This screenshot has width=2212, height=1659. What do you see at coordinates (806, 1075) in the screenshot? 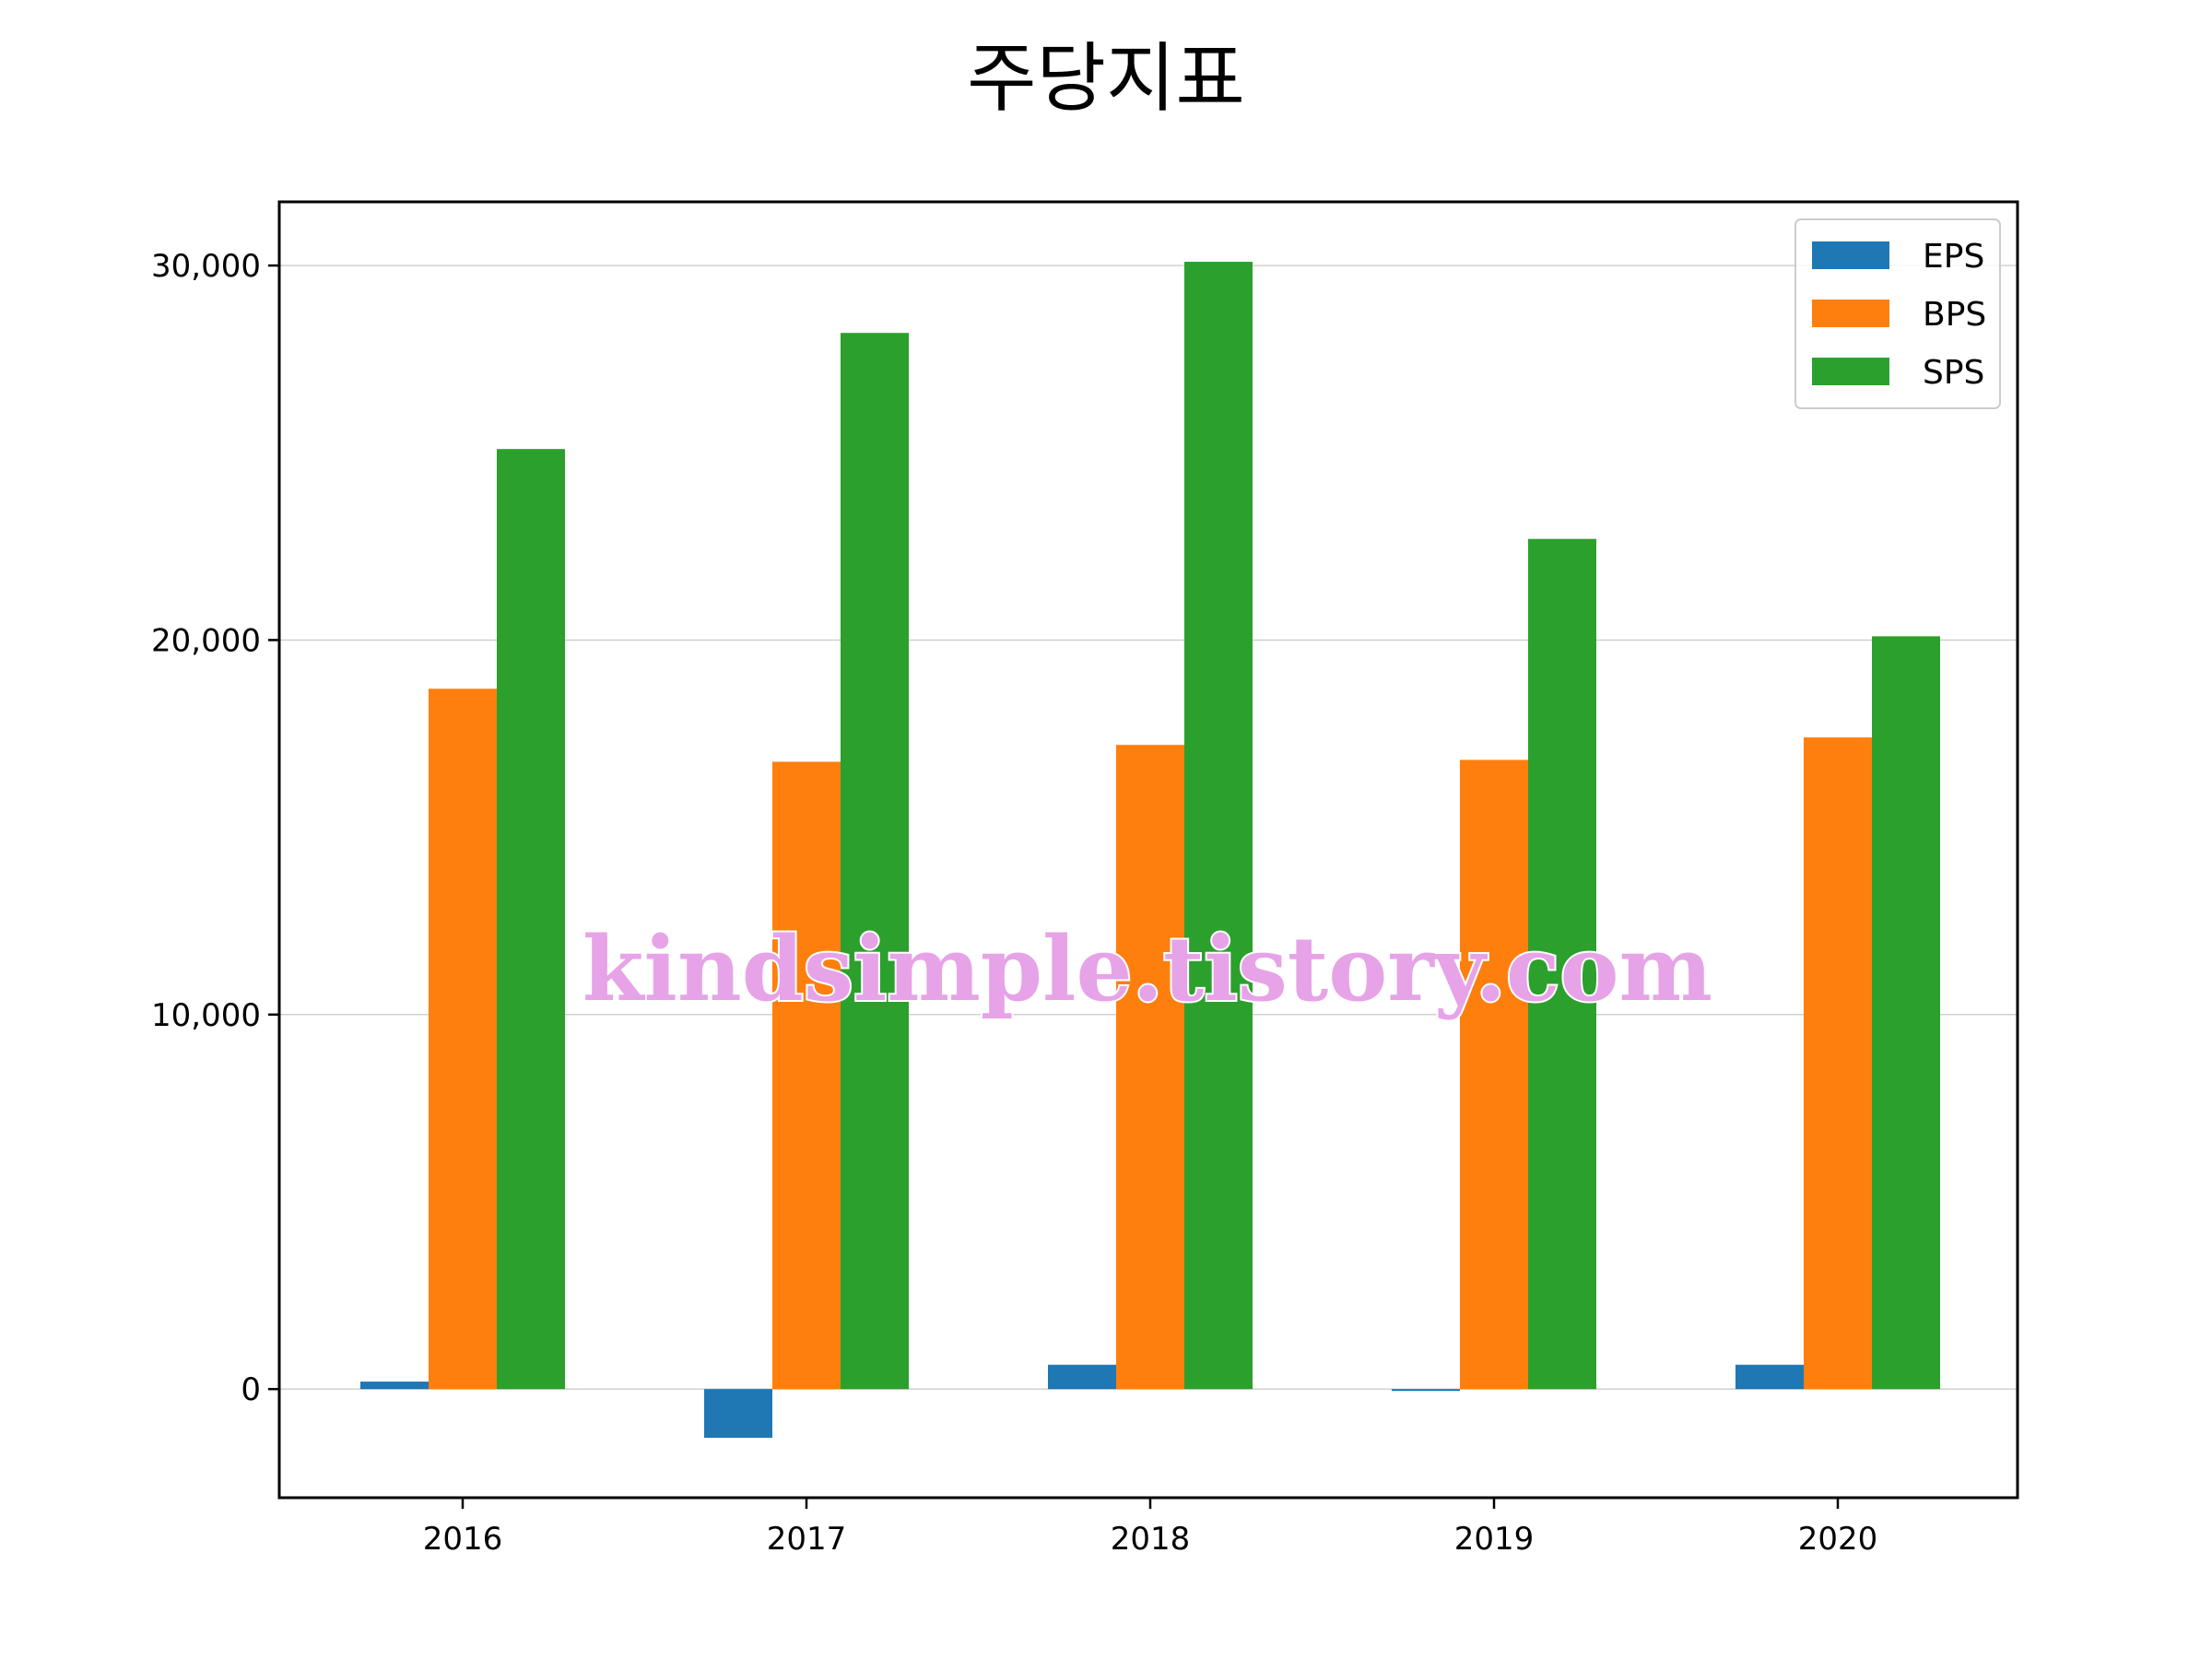
I see `bar-bps-2017` at bounding box center [806, 1075].